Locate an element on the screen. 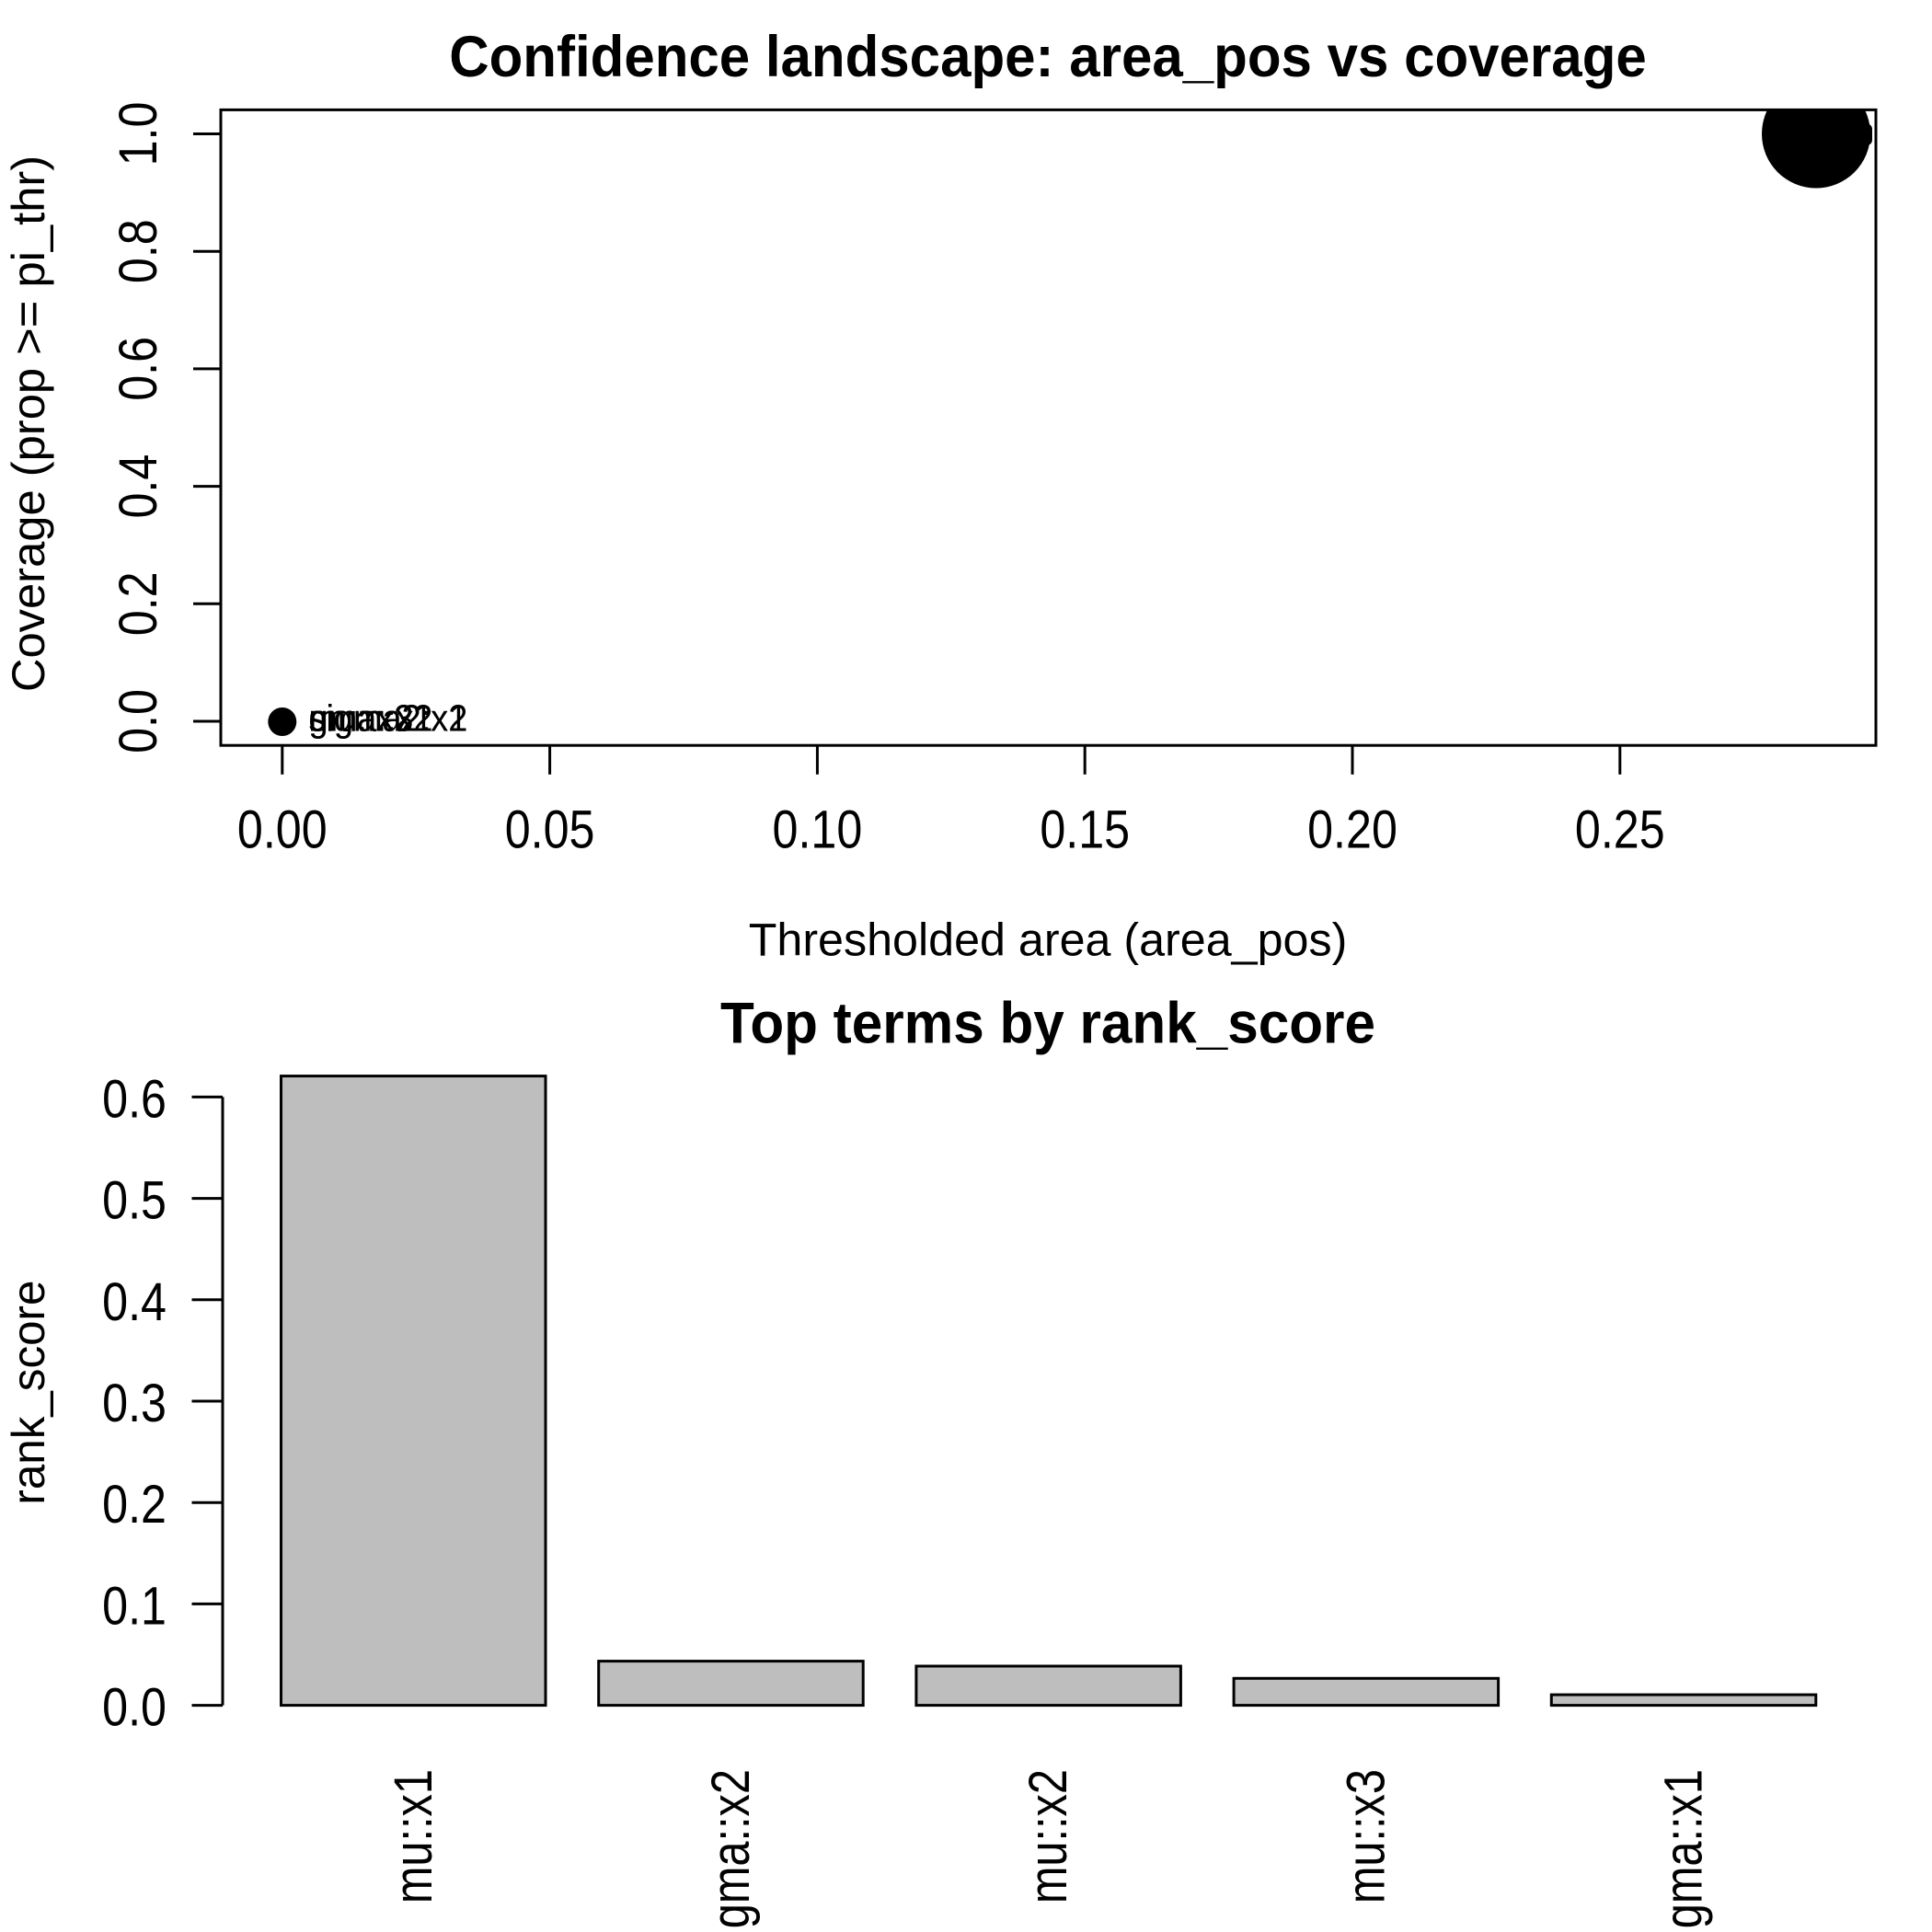  svg-text: 0.5 is located at coordinates (134, 1200).